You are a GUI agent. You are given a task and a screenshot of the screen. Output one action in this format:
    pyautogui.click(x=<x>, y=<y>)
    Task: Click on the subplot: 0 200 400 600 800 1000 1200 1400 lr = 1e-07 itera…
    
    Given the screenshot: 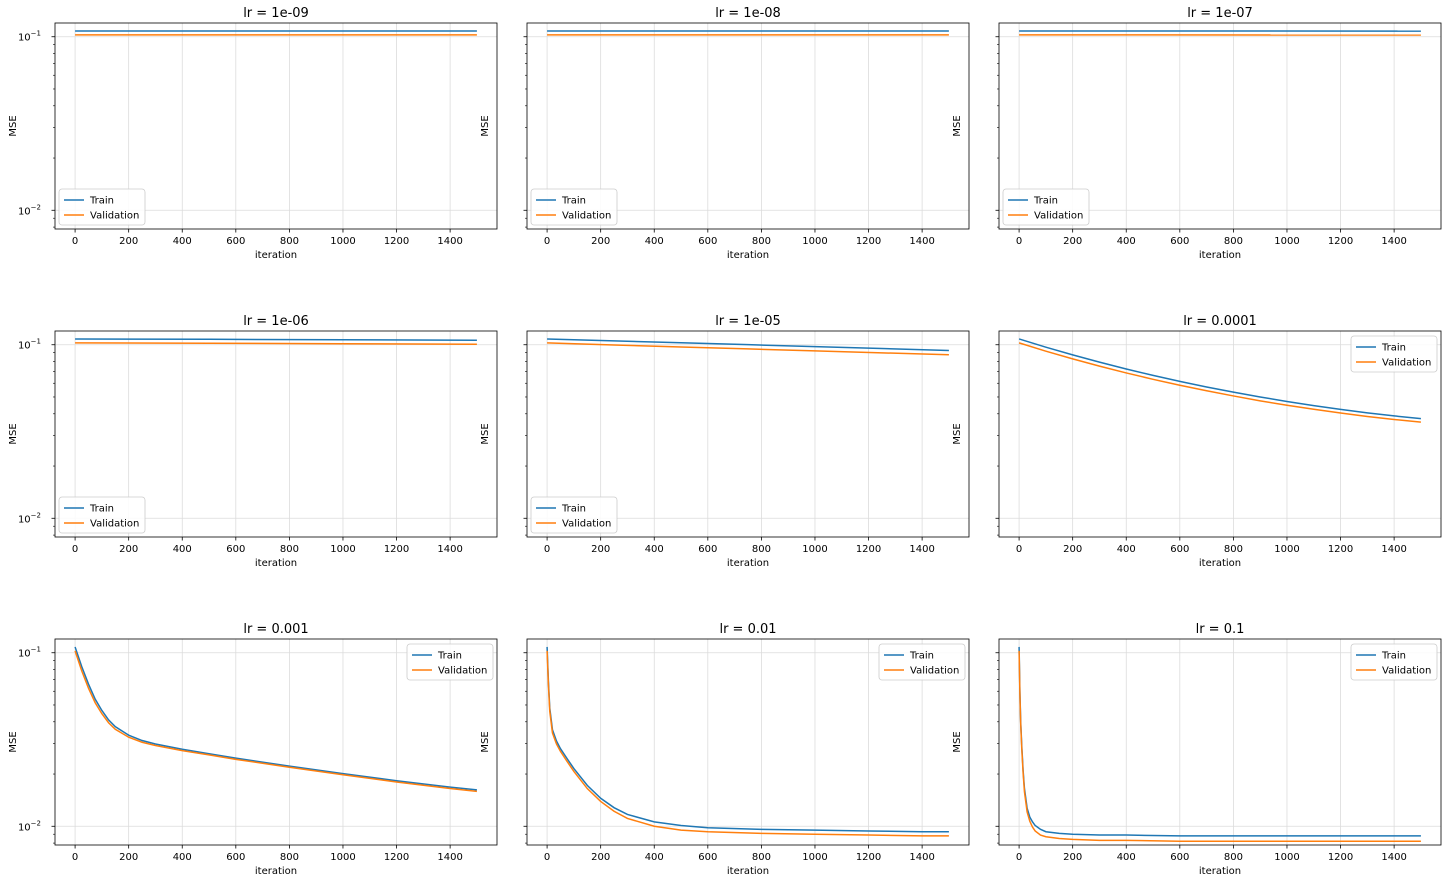 What is the action you would take?
    pyautogui.click(x=1197, y=133)
    